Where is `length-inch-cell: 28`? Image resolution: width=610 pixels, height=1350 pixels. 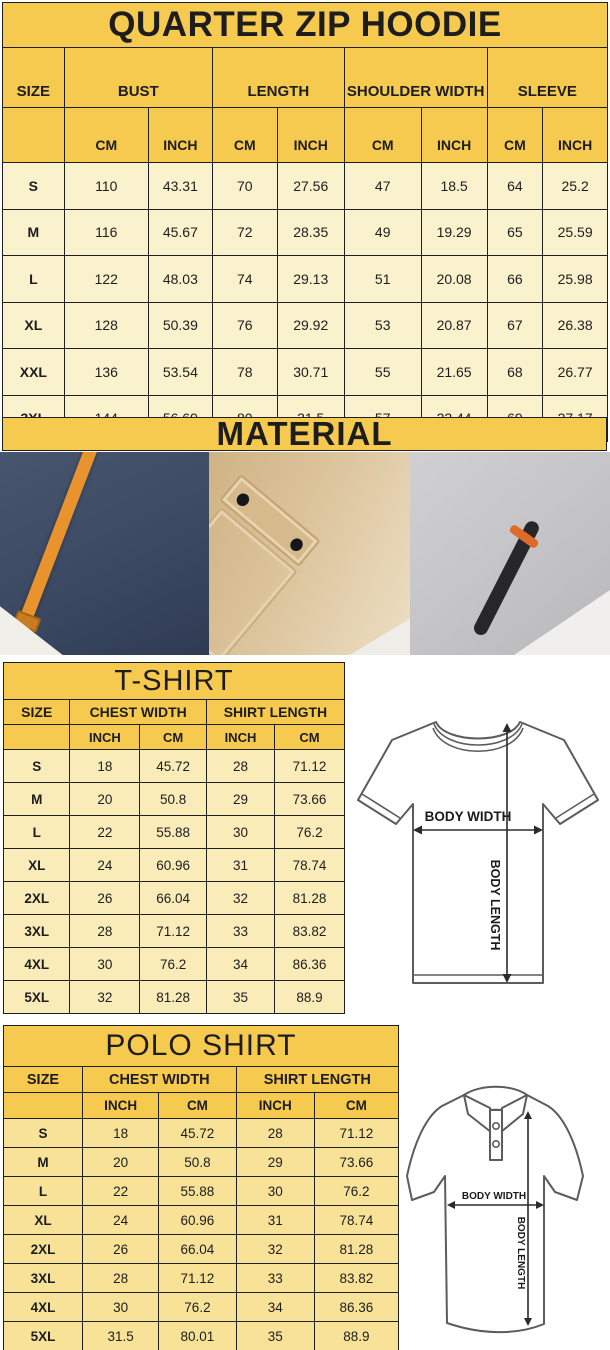 length-inch-cell: 28 is located at coordinates (240, 766).